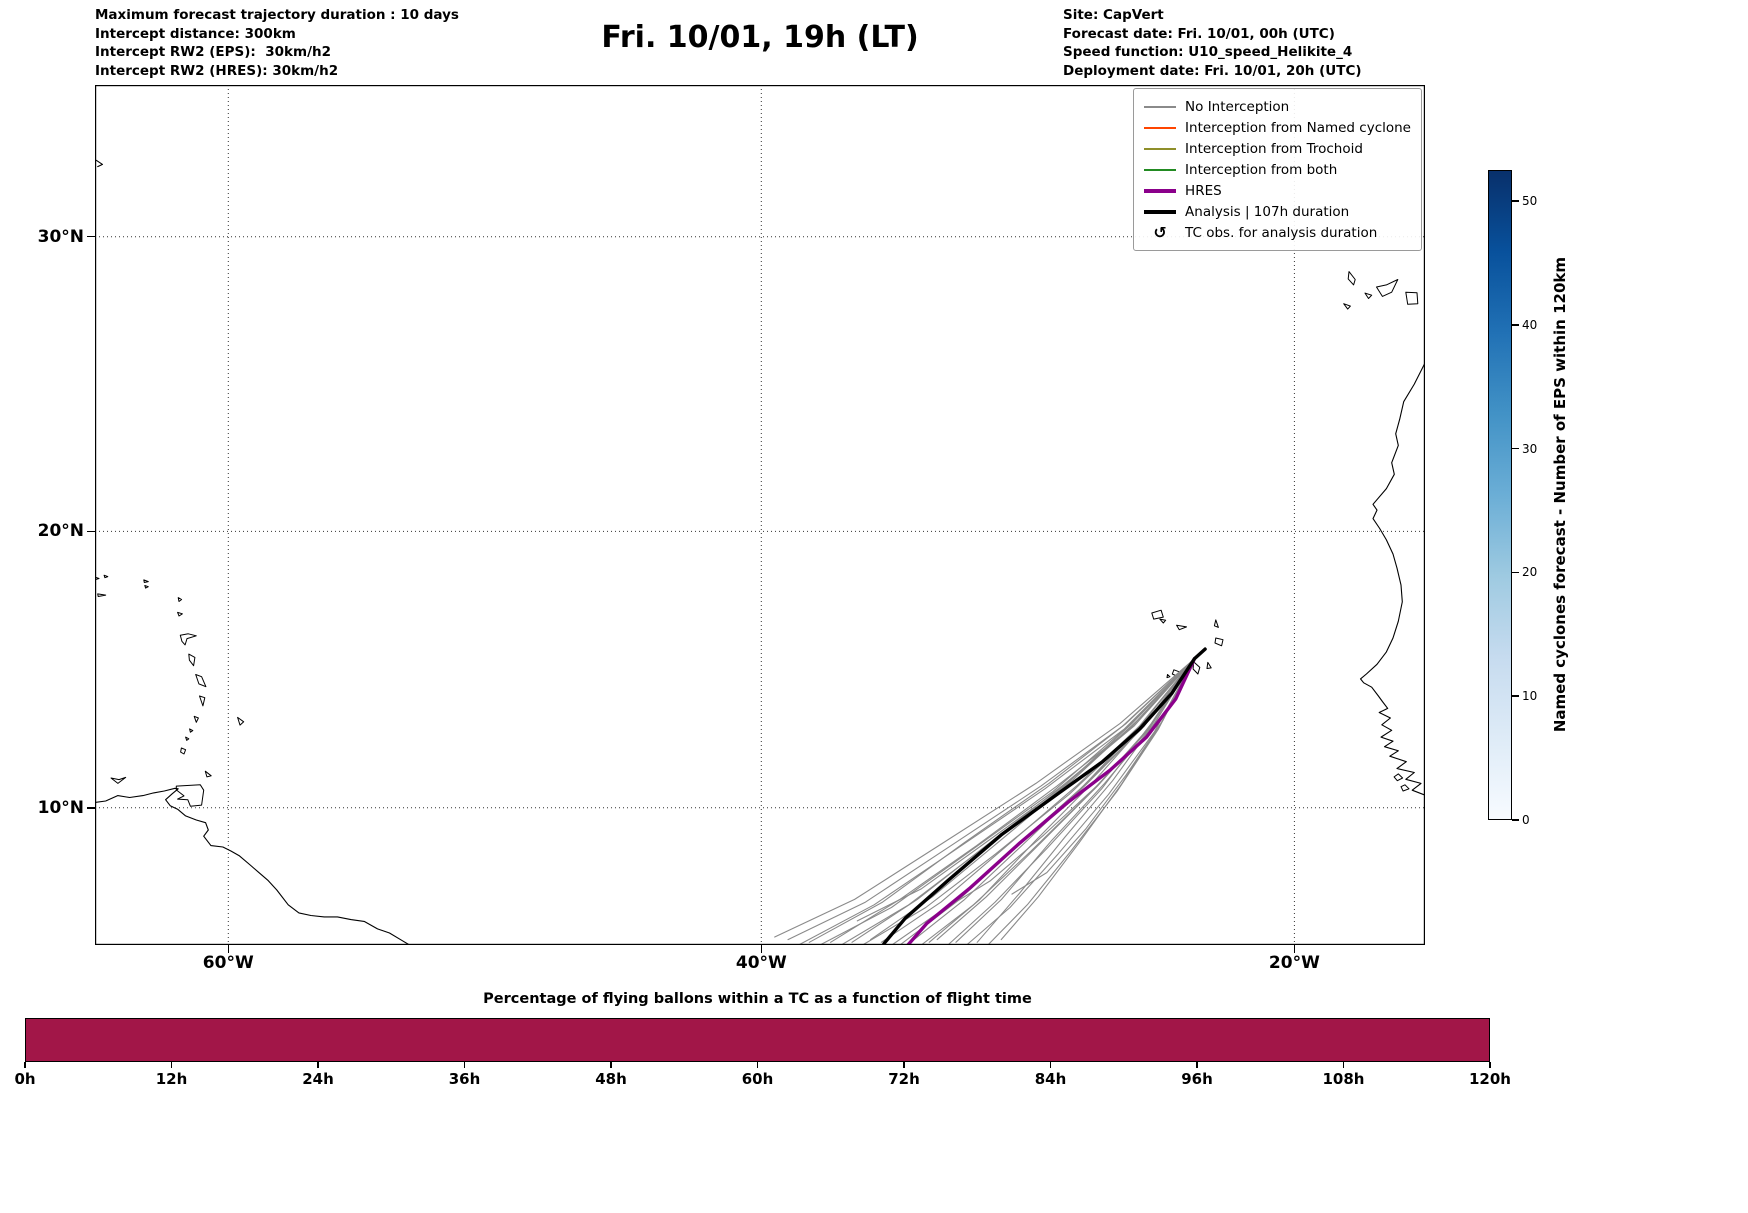 The width and height of the screenshot is (1748, 1213). I want to click on legend-item: HRES, so click(1277, 190).